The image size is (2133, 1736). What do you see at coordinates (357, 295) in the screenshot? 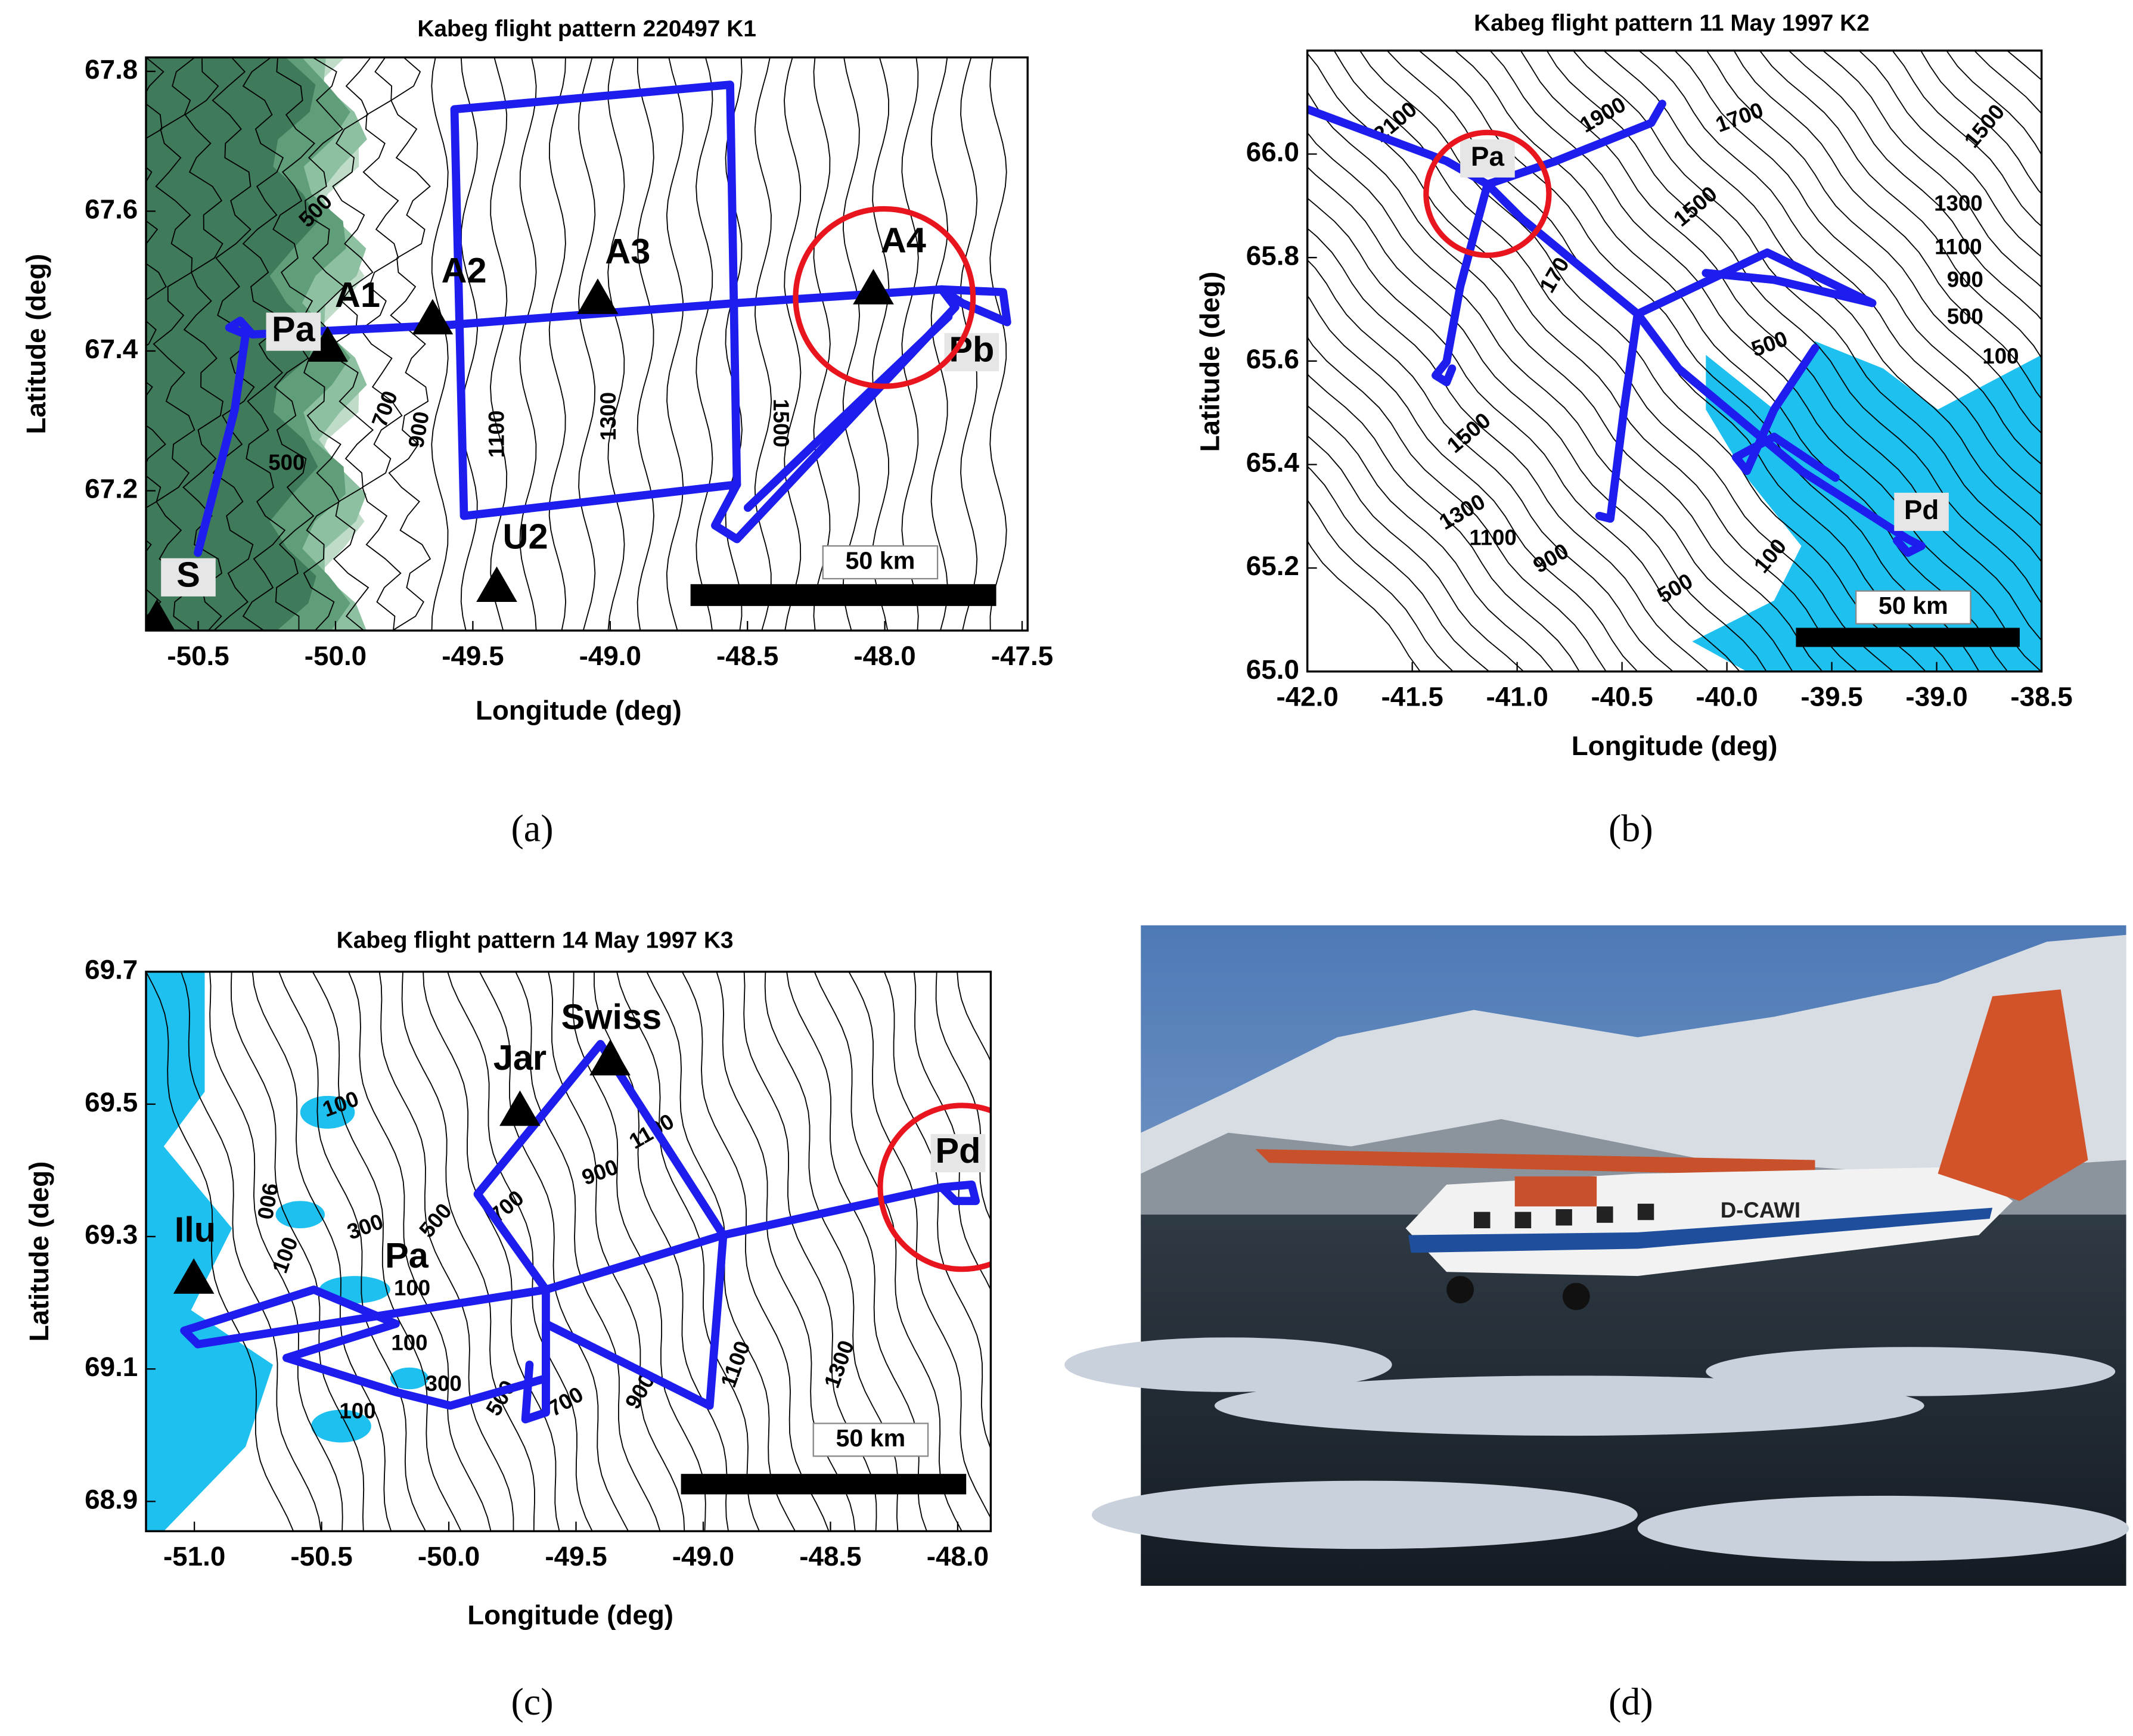
I see `place-label: A1` at bounding box center [357, 295].